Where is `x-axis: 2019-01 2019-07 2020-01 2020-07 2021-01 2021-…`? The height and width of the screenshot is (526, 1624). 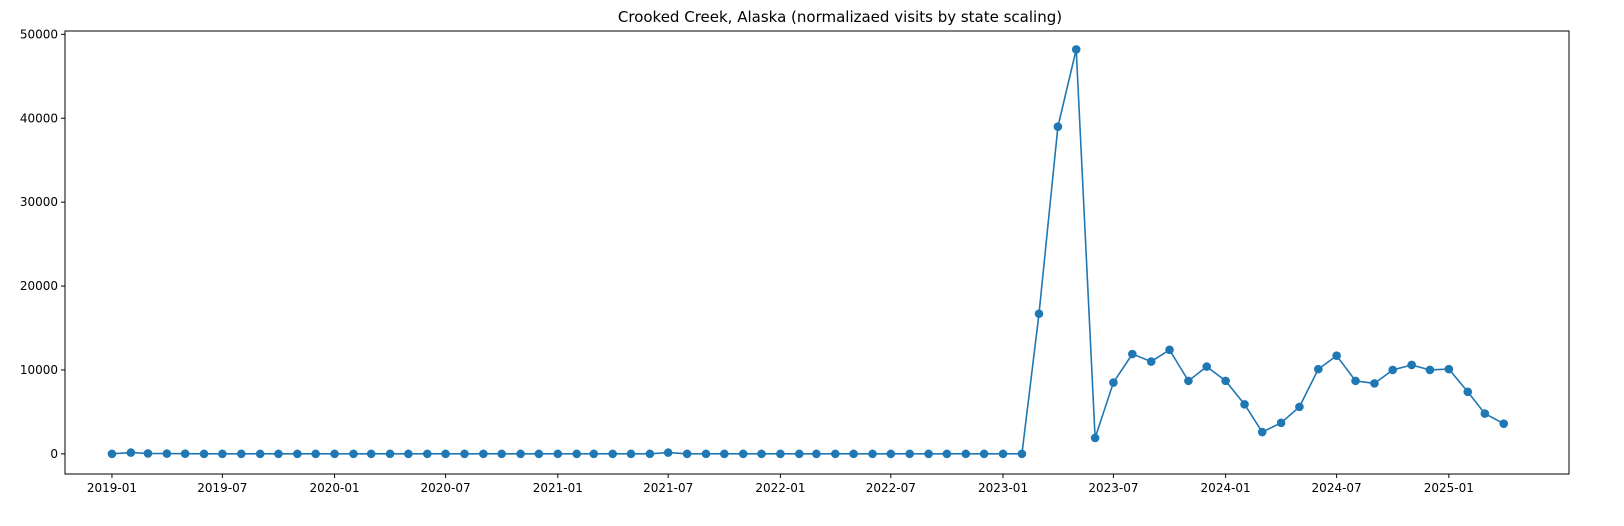
x-axis: 2019-01 2019-07 2020-01 2020-07 2021-01 2021-… is located at coordinates (780, 484).